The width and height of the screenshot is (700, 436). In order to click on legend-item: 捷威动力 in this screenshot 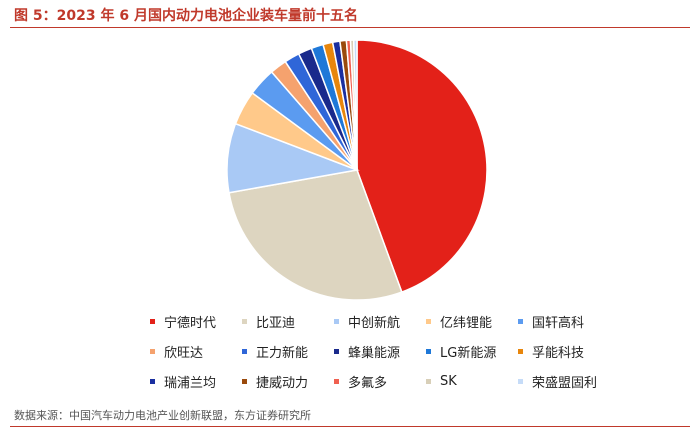, I will do `click(288, 381)`.